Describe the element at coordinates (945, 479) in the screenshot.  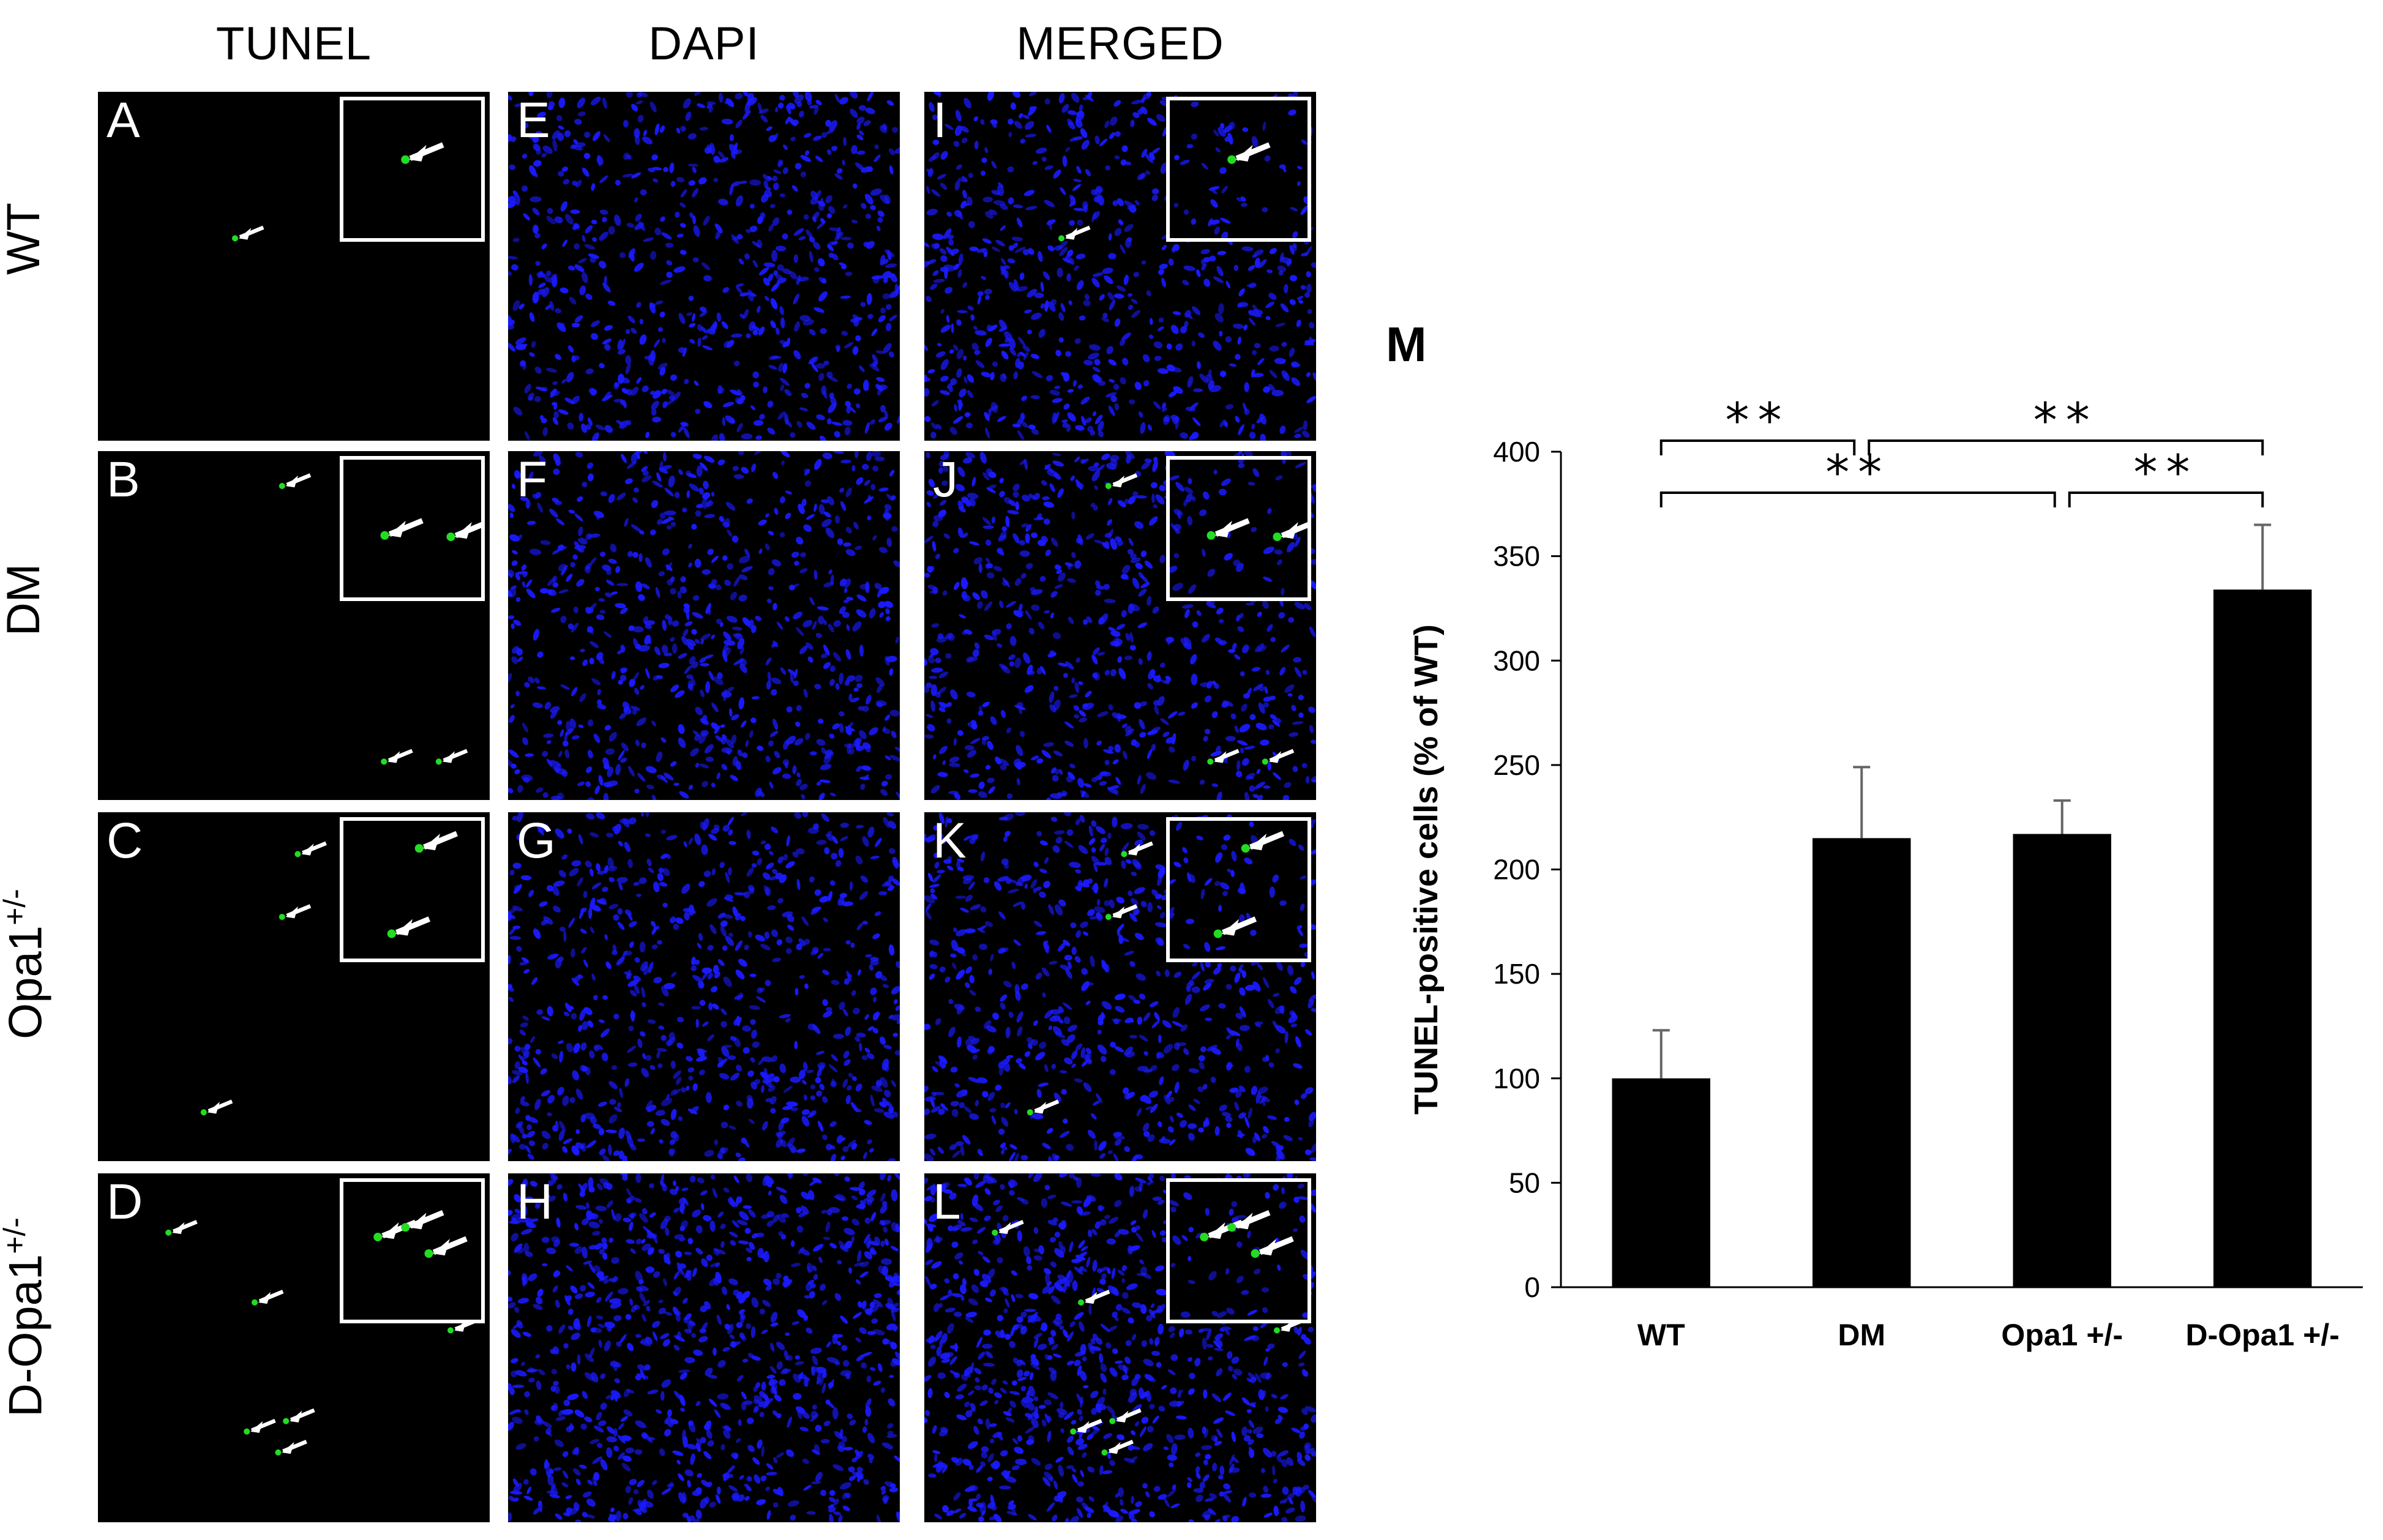
I see `panel-letter: J` at that location.